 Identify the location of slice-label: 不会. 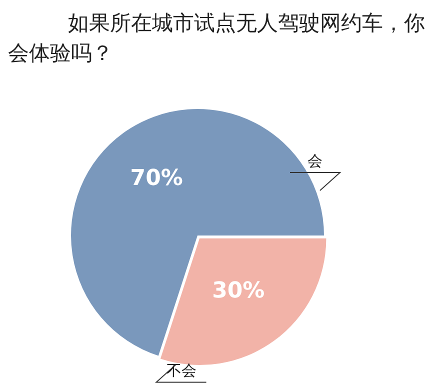
(181, 371).